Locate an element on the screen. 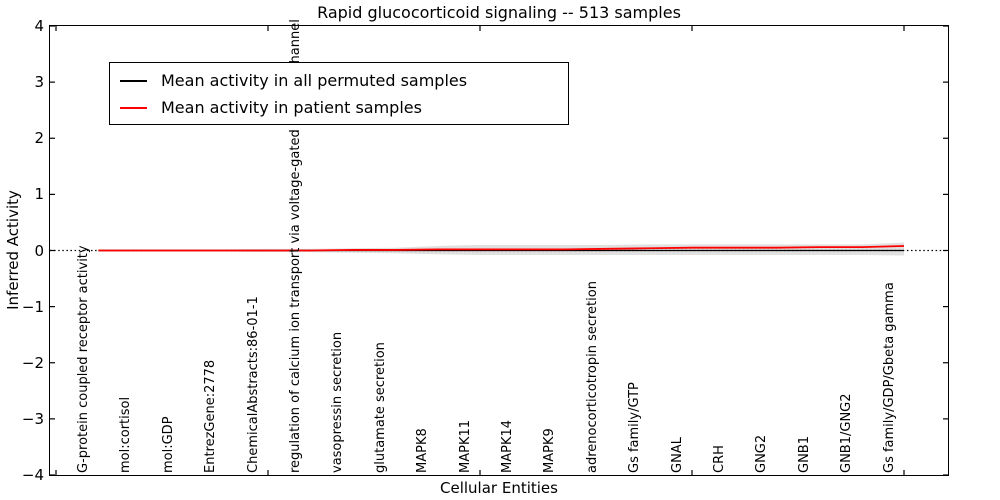 This screenshot has width=1000, height=500. y-tick-label: −3 is located at coordinates (32, 418).